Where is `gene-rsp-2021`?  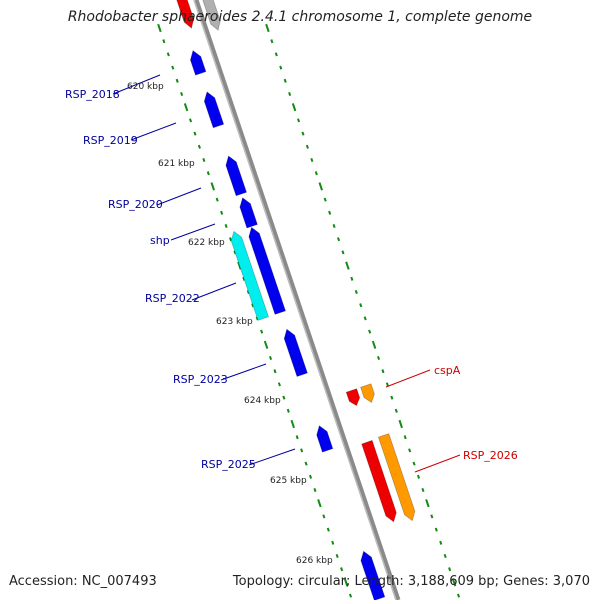 gene-rsp-2021 is located at coordinates (267, 270).